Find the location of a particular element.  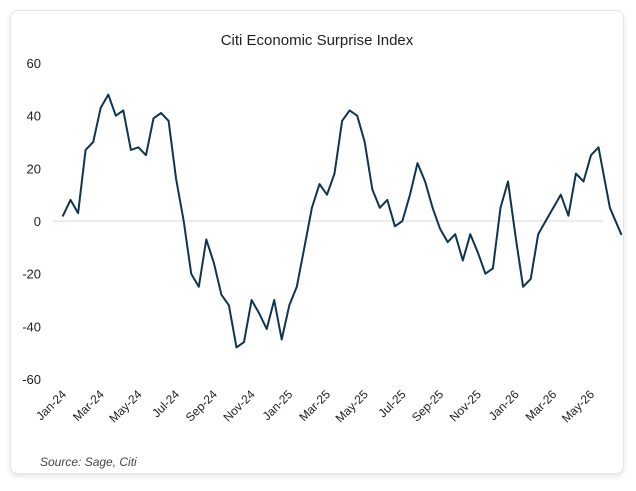

x-tick-label: May-24 is located at coordinates (125, 406).